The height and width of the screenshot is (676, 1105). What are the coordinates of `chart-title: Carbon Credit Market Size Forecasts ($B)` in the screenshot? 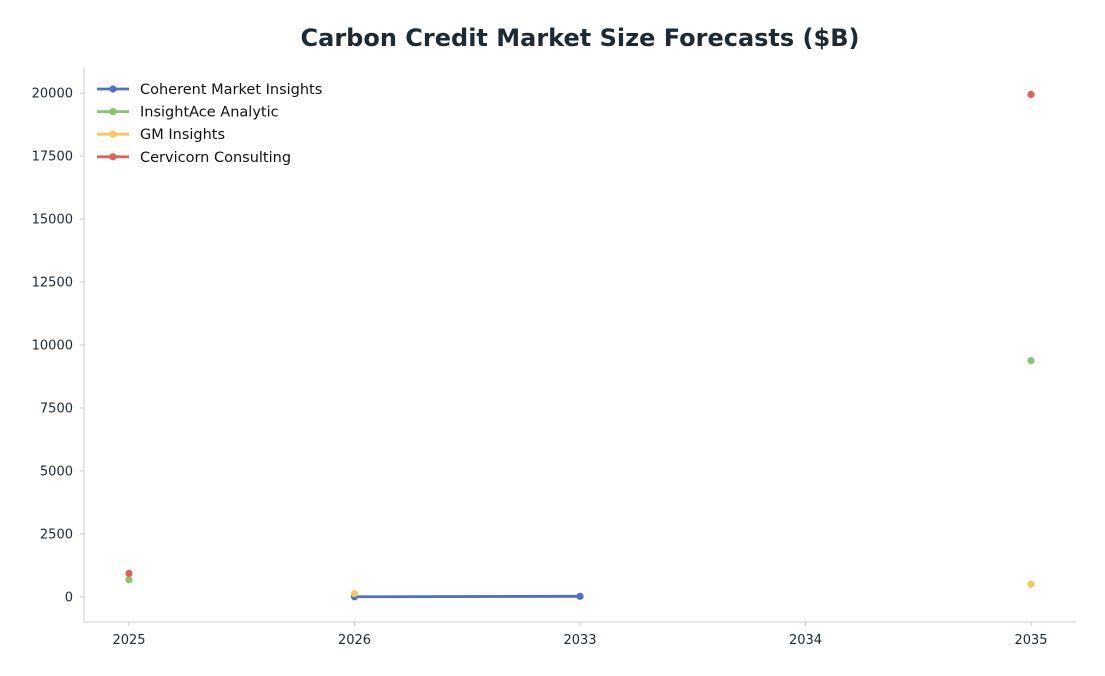 It's located at (580, 38).